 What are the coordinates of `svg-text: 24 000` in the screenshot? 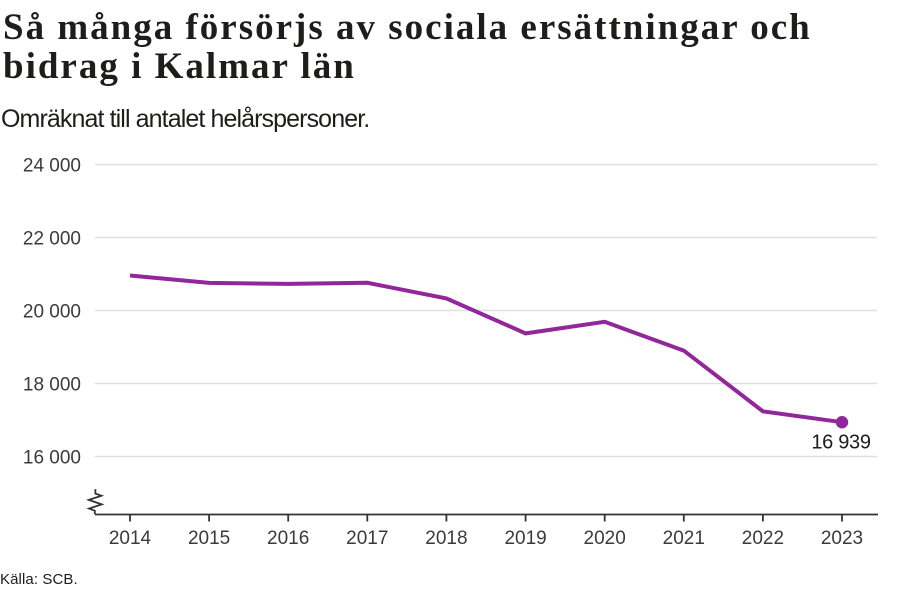 It's located at (52, 166).